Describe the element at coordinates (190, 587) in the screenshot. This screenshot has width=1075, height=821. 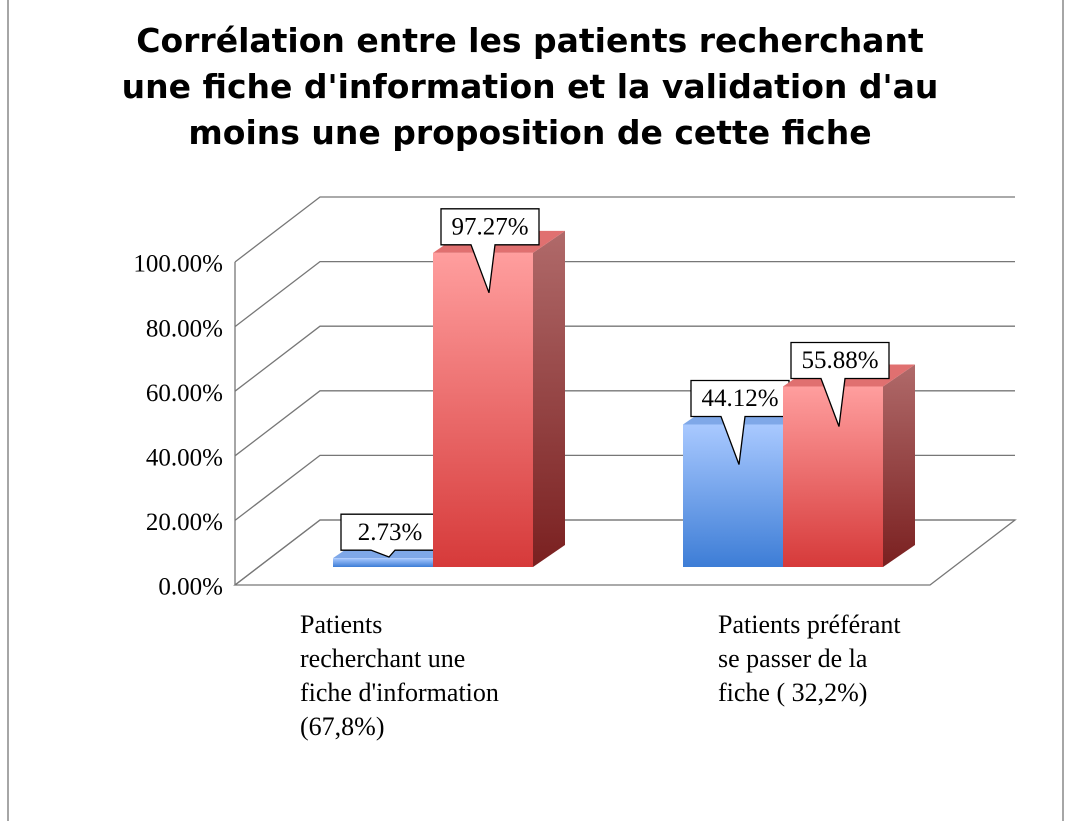
I see `y-tick-label: 0.00%` at that location.